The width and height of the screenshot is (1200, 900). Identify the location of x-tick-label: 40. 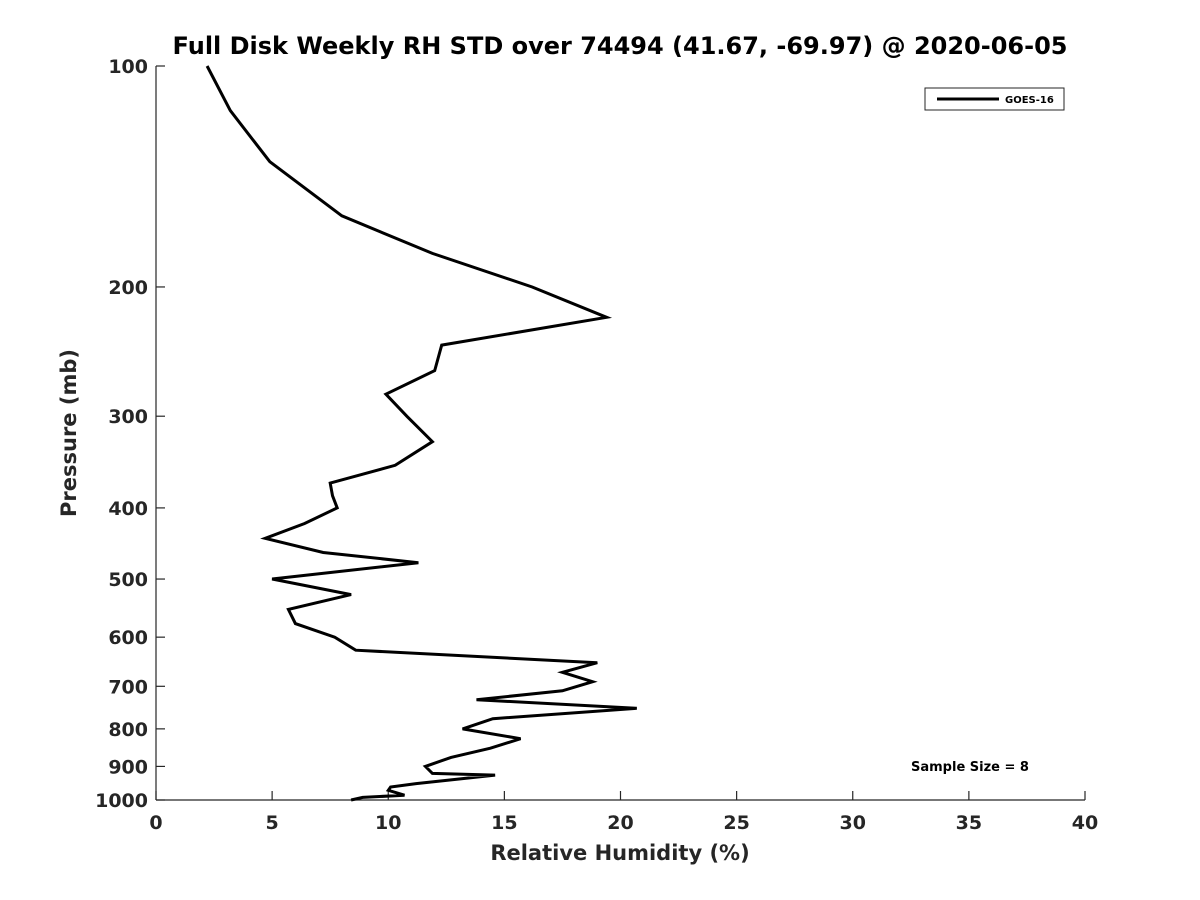
(1085, 823).